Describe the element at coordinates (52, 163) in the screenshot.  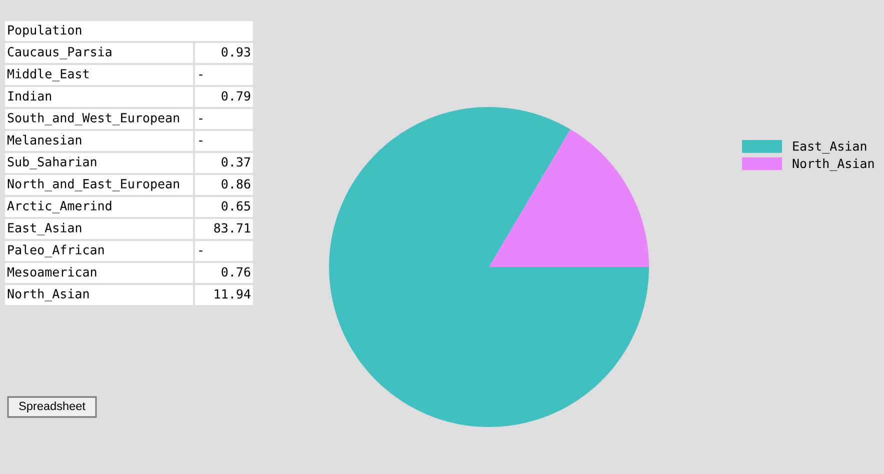
I see `category-label: Sub_Saharian` at that location.